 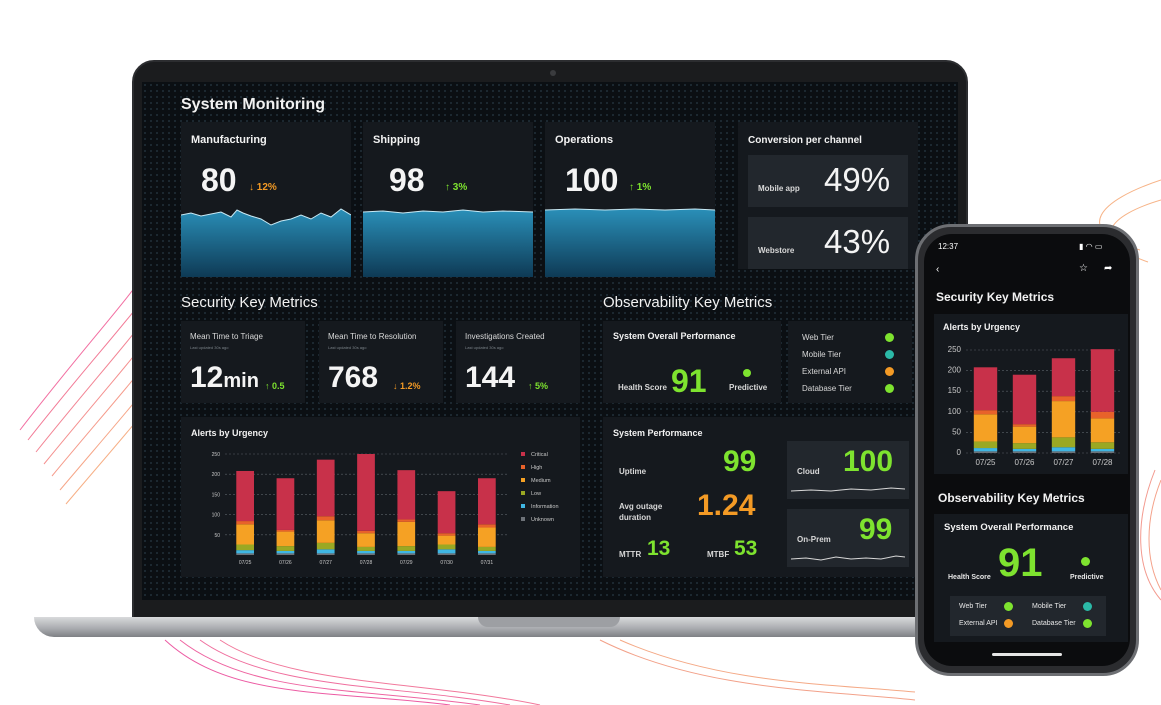 I want to click on metric-value: 768, so click(x=353, y=377).